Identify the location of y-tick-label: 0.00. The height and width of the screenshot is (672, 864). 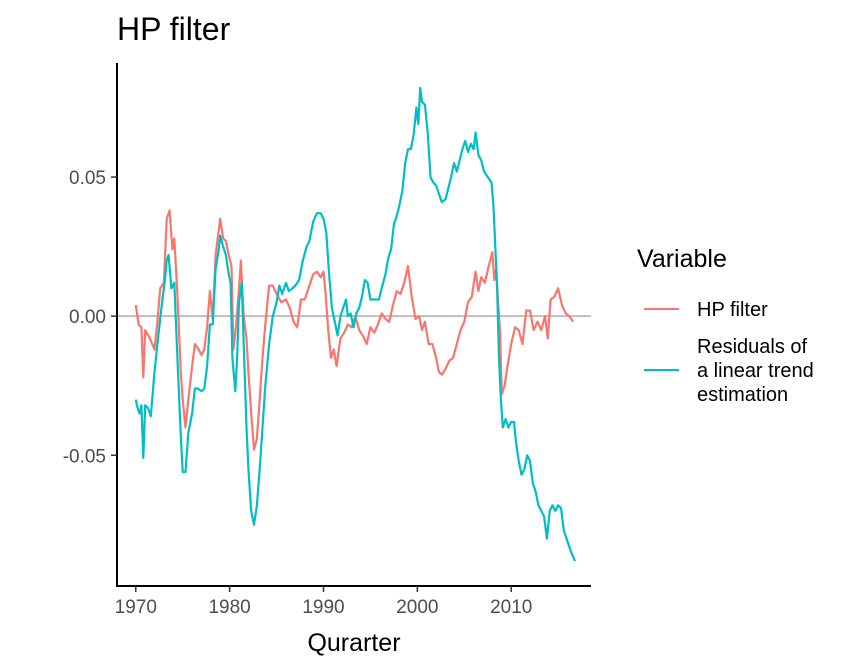
(87, 317).